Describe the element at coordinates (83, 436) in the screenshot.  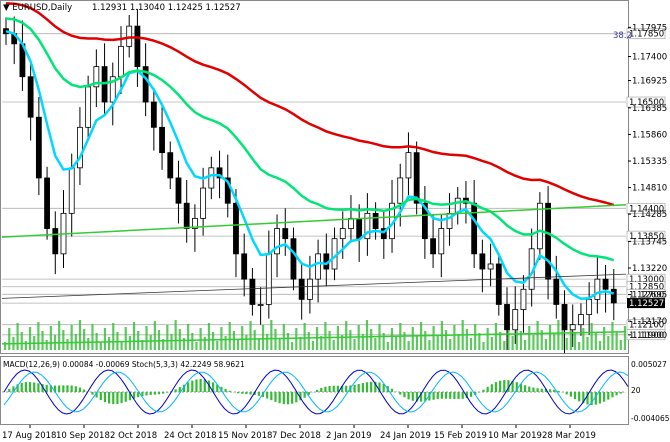
I see `date-tick-label: 10 Sep 2018` at that location.